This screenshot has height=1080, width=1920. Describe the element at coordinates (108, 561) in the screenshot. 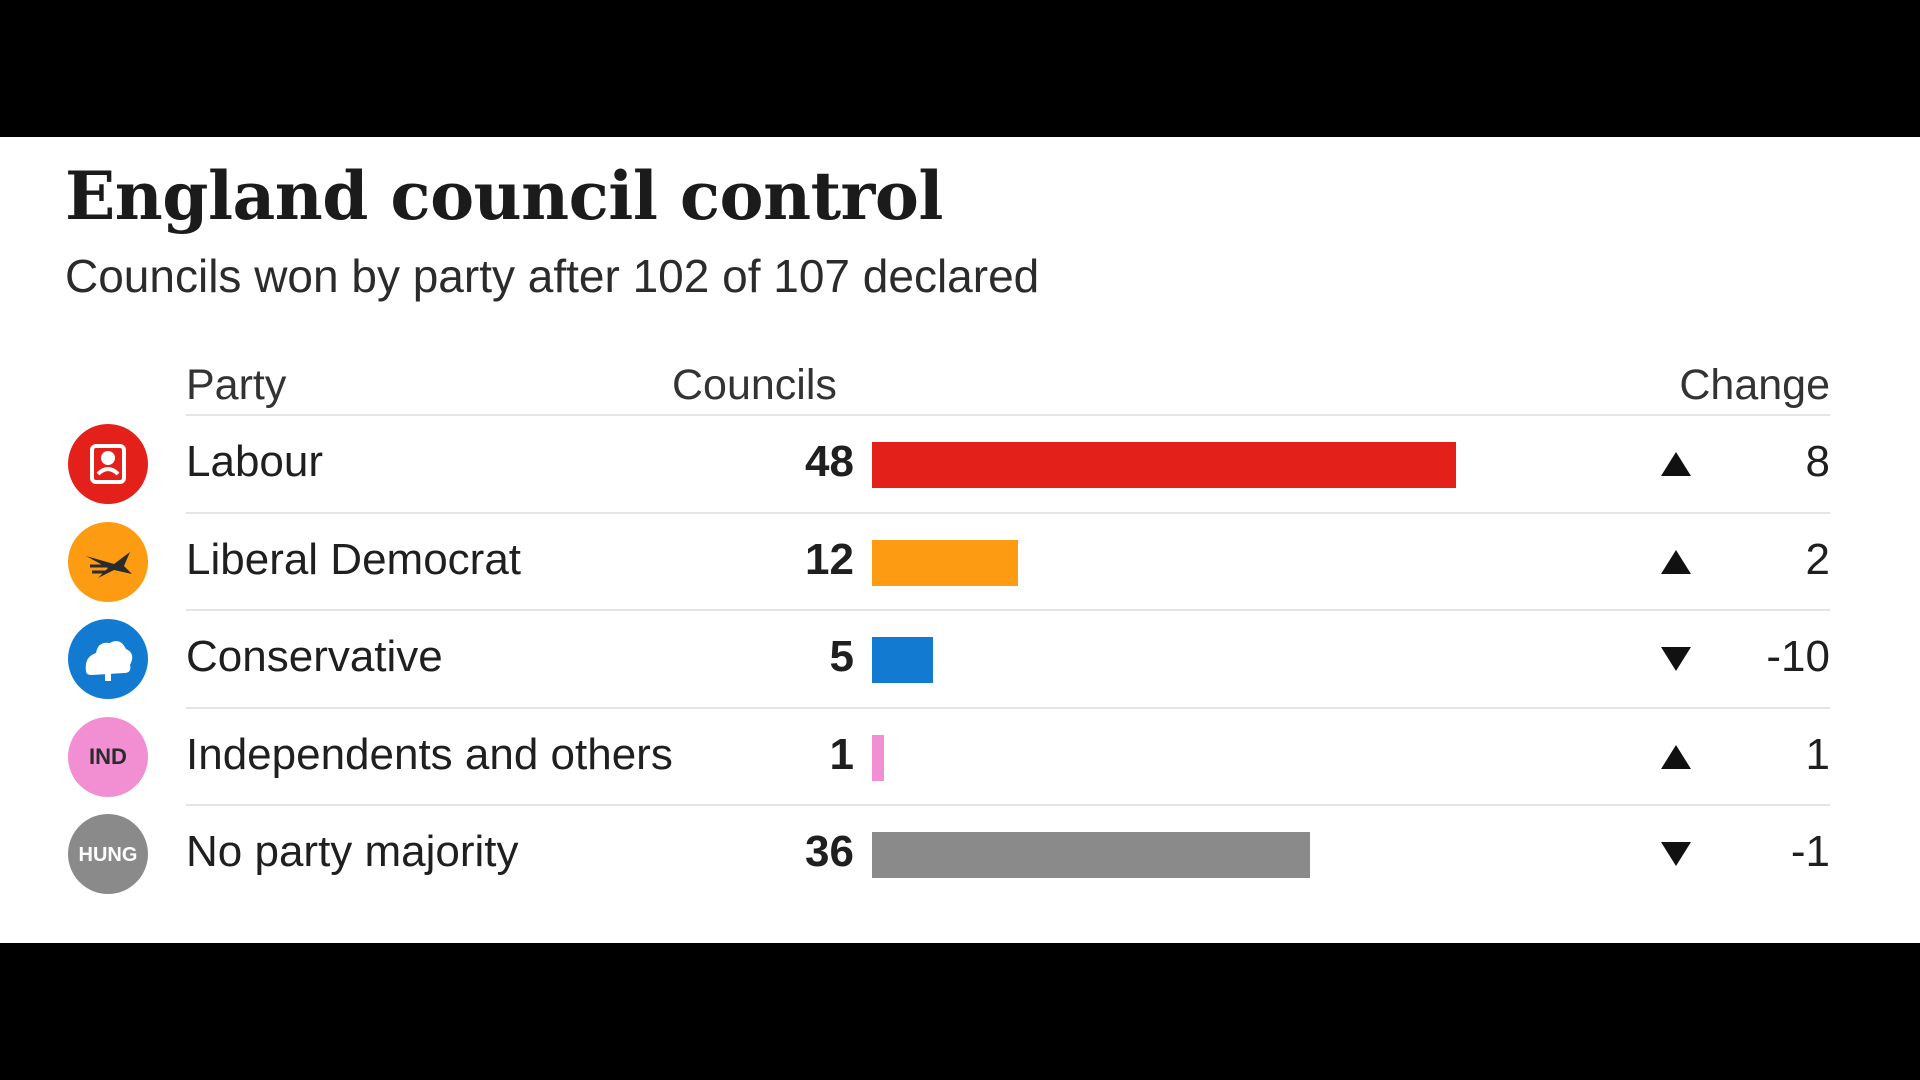

I see `libdem-bird-icon` at that location.